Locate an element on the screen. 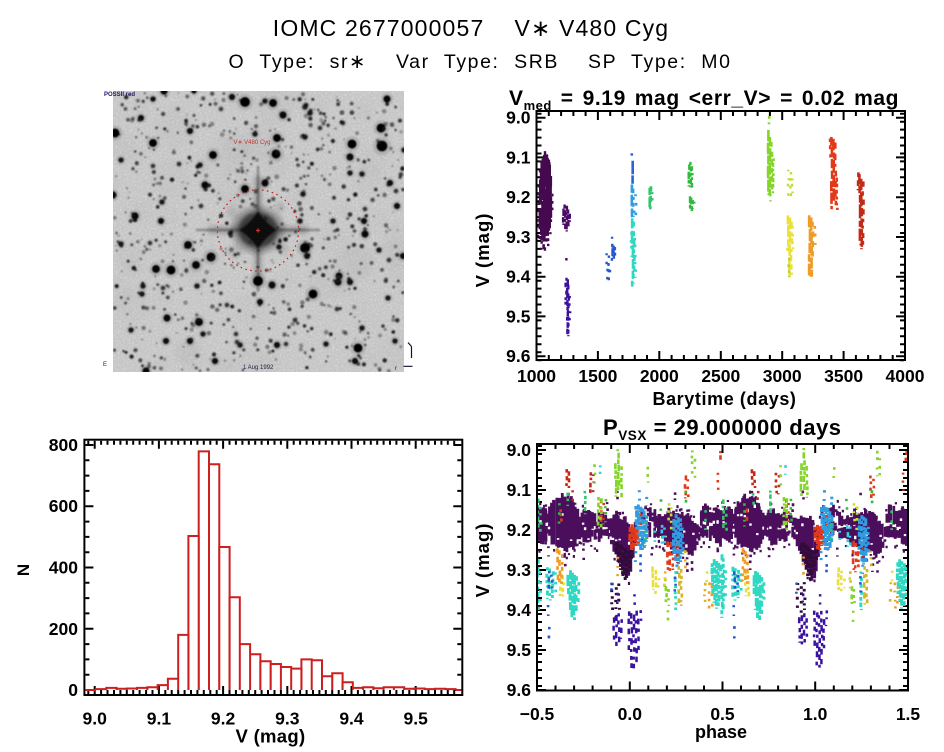 Image resolution: width=944 pixels, height=752 pixels. svg-text: 600 is located at coordinates (63, 506).